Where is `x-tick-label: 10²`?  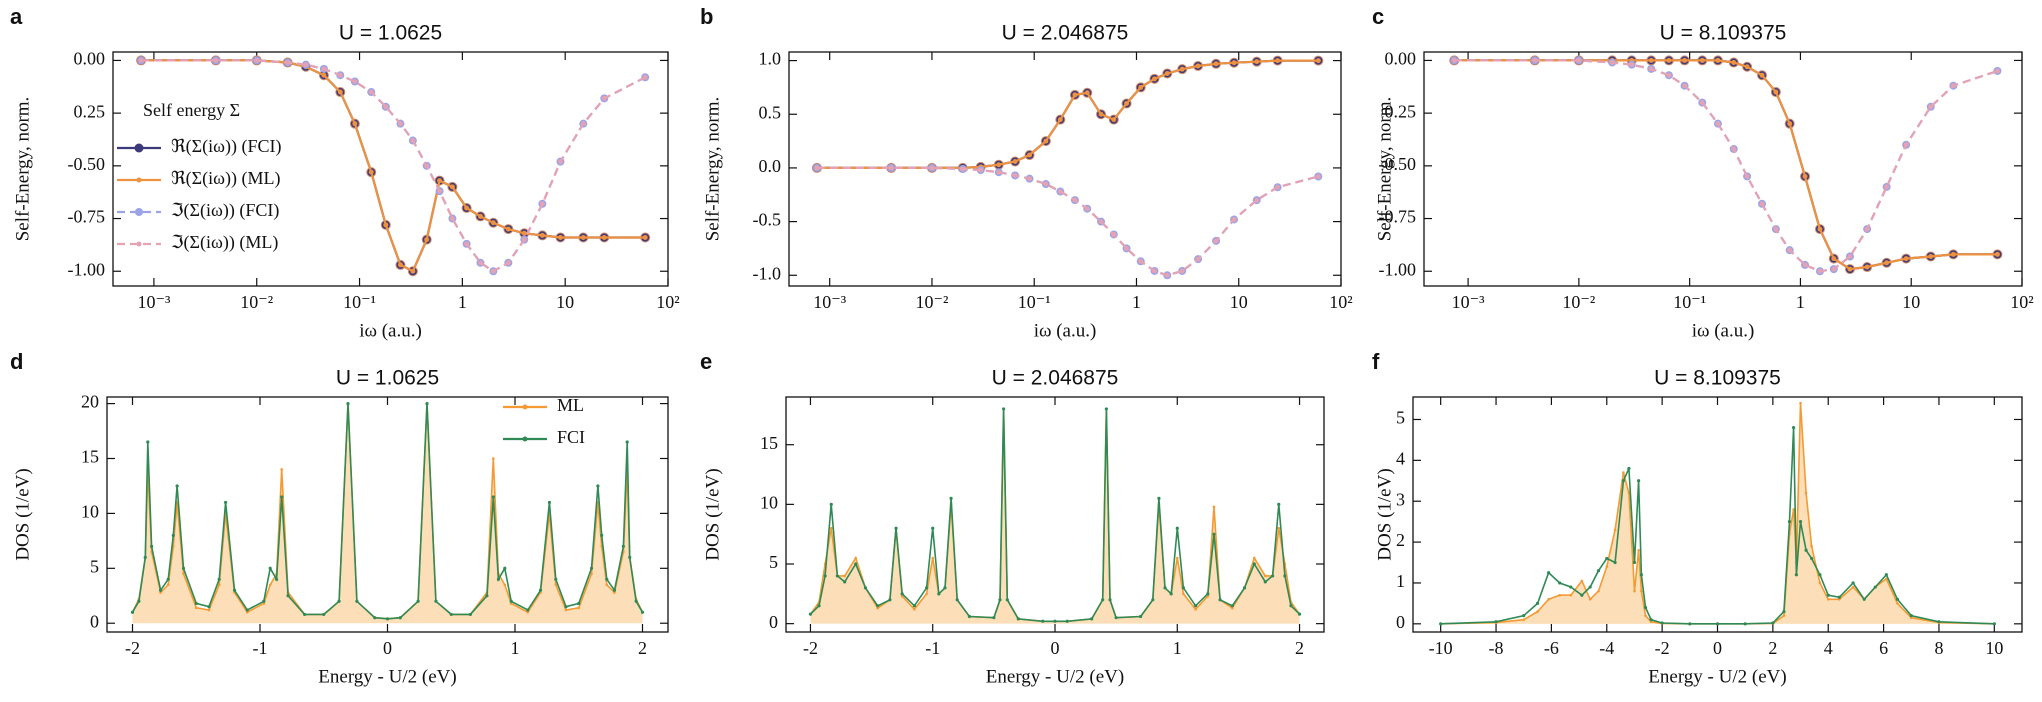
x-tick-label: 10² is located at coordinates (2021, 302).